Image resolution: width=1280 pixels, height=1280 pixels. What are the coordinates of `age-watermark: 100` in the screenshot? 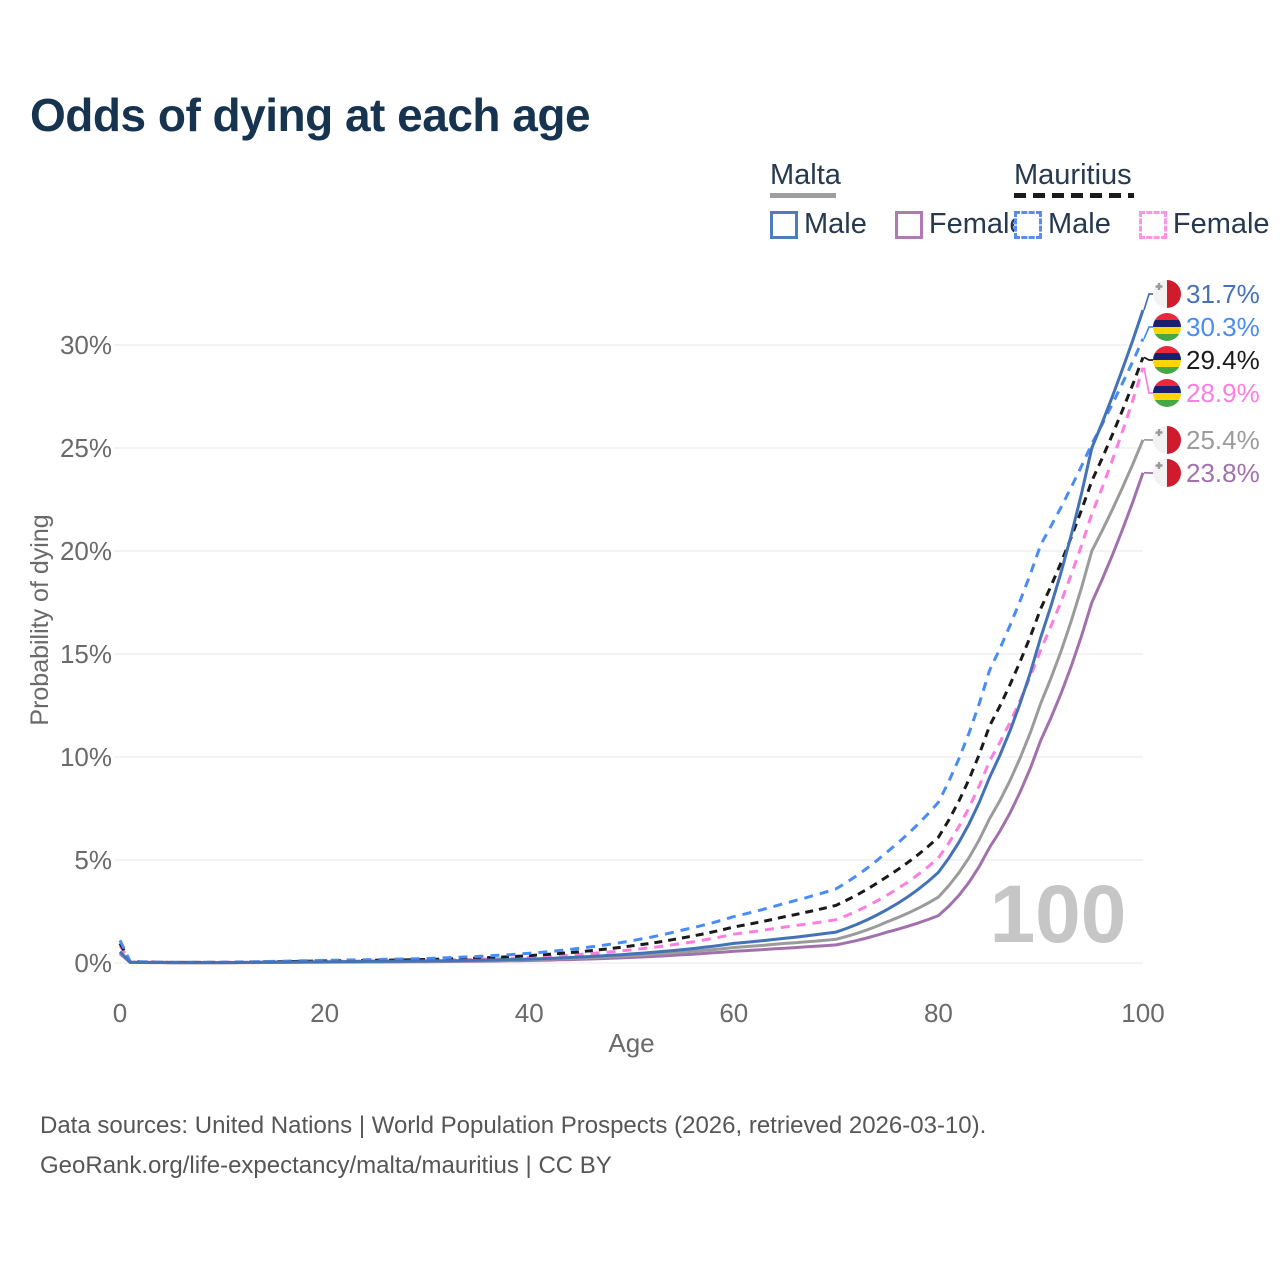 It's located at (1058, 914).